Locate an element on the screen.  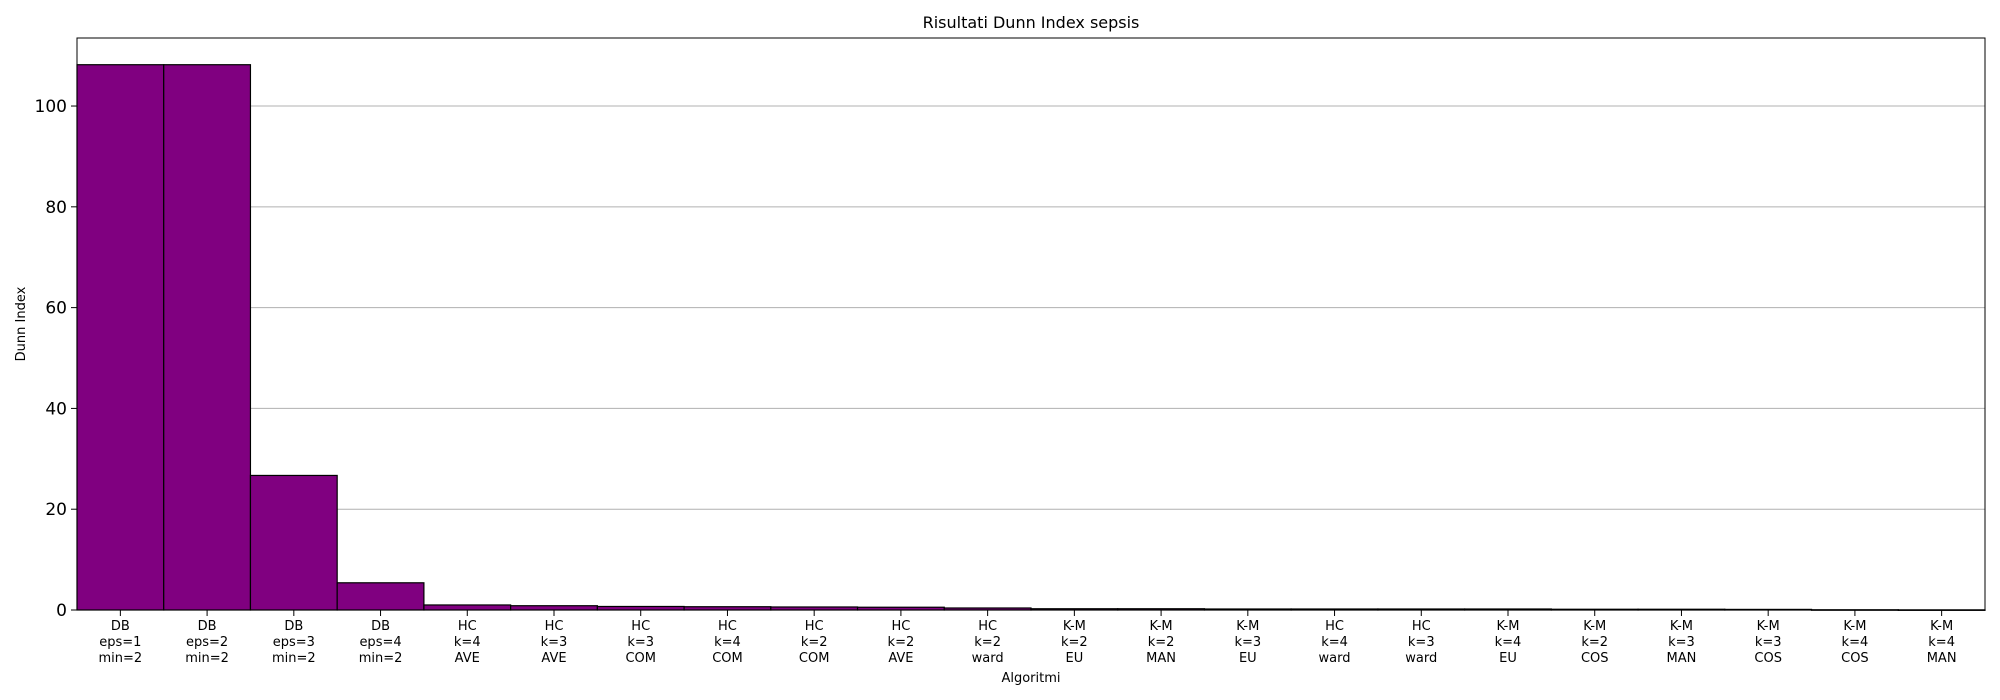
x-tick-label-3: DB eps=4 min=2 is located at coordinates (381, 642).